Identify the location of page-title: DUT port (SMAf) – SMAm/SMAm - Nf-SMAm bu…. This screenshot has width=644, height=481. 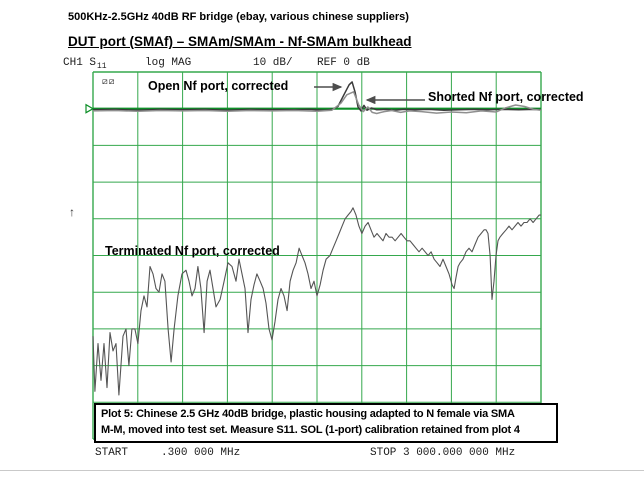
(240, 41).